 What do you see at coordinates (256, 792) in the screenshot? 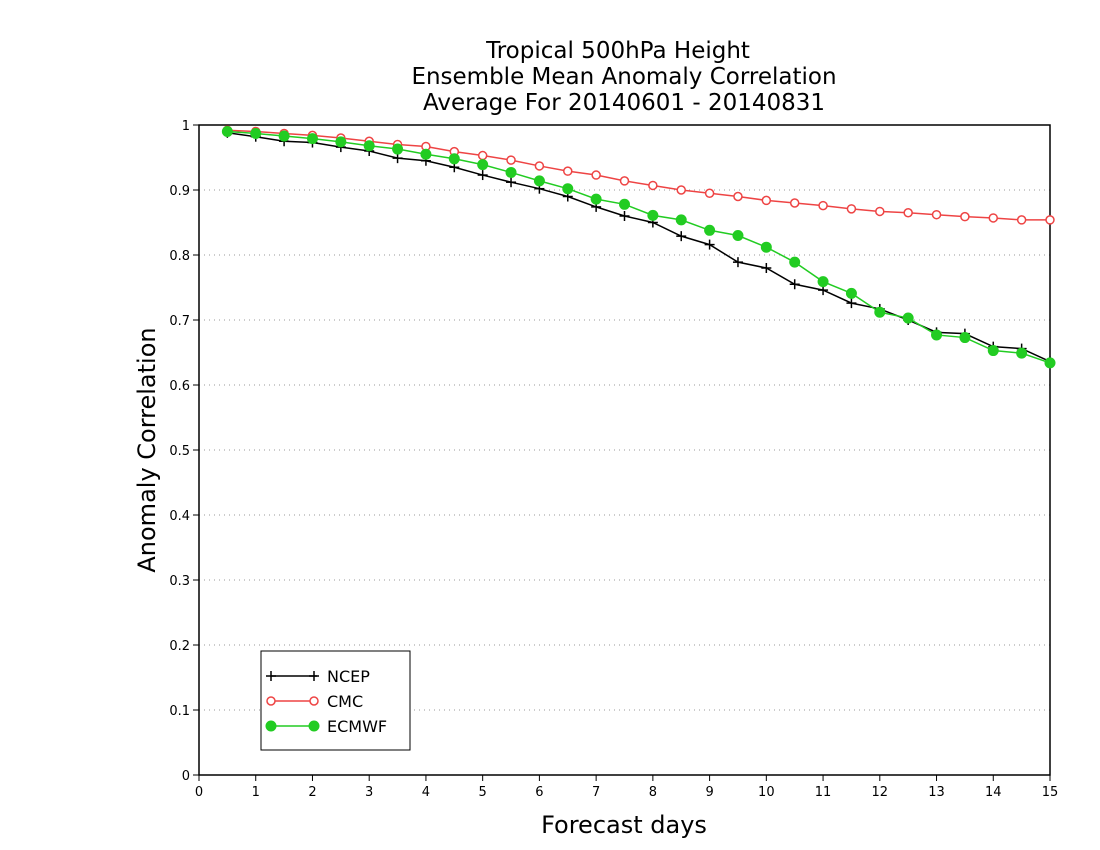
I see `x-tick-label-1: 1` at bounding box center [256, 792].